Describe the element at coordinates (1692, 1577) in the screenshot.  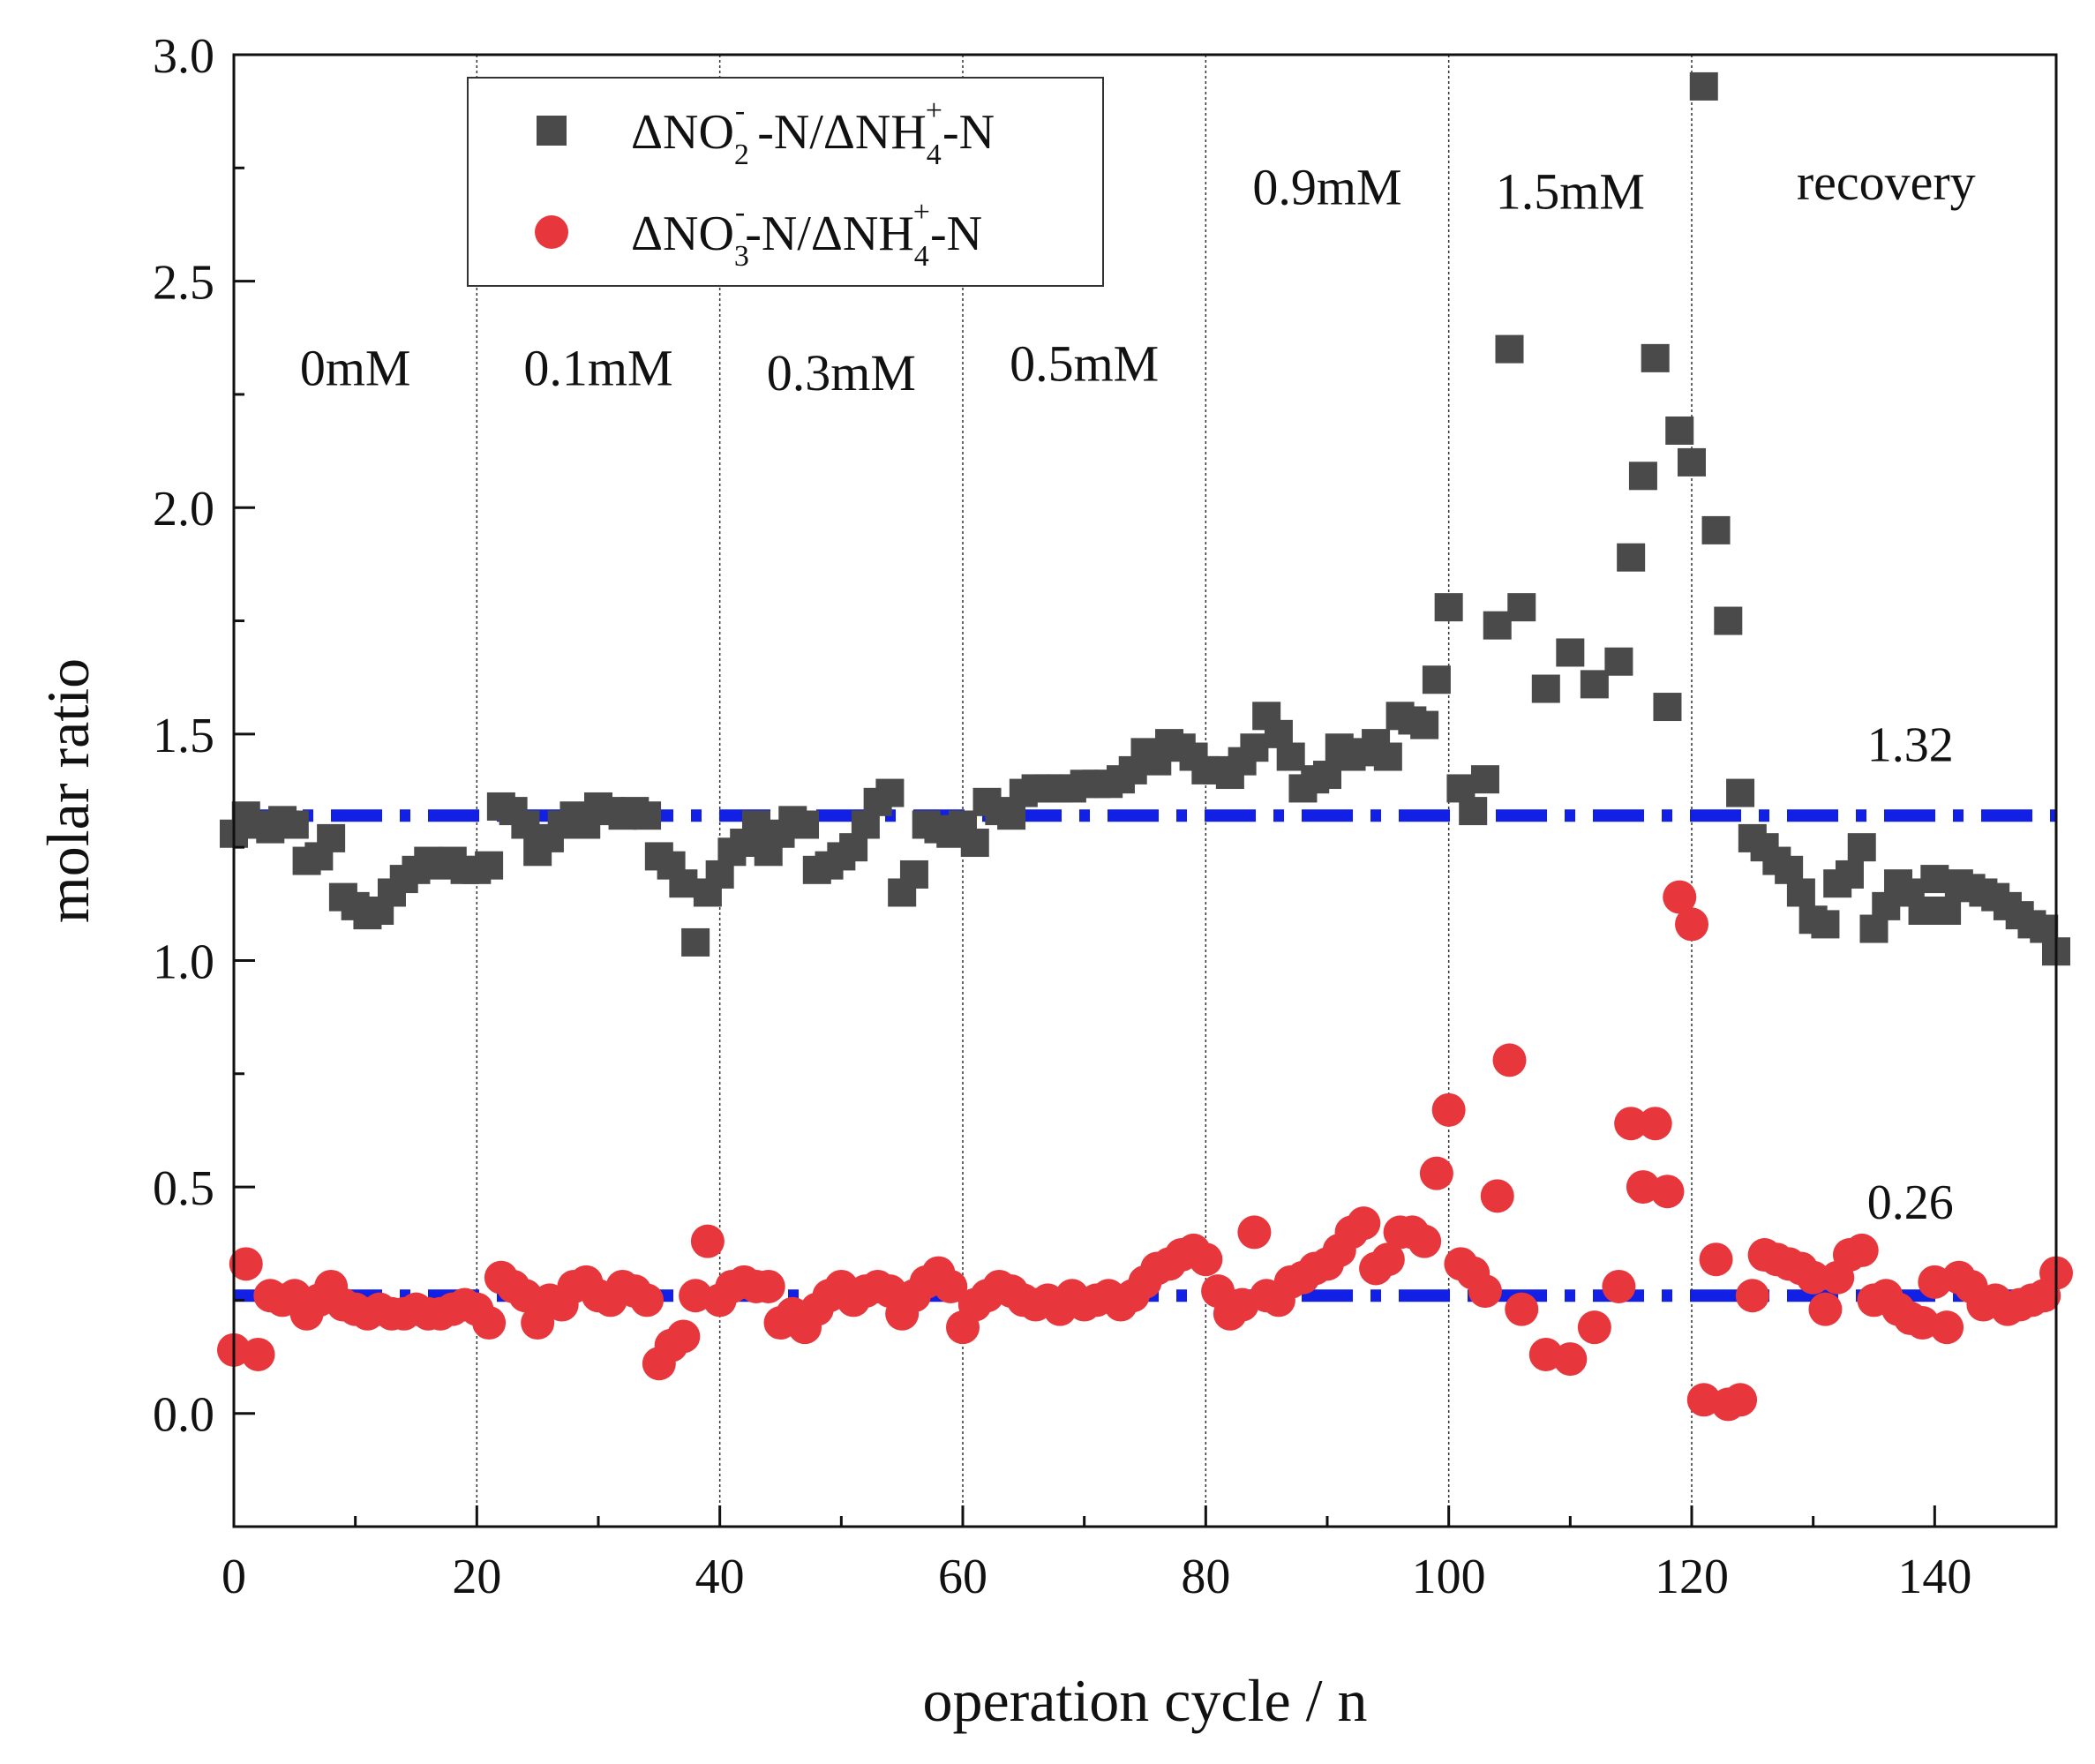
I see `x-tick-label: 120` at that location.